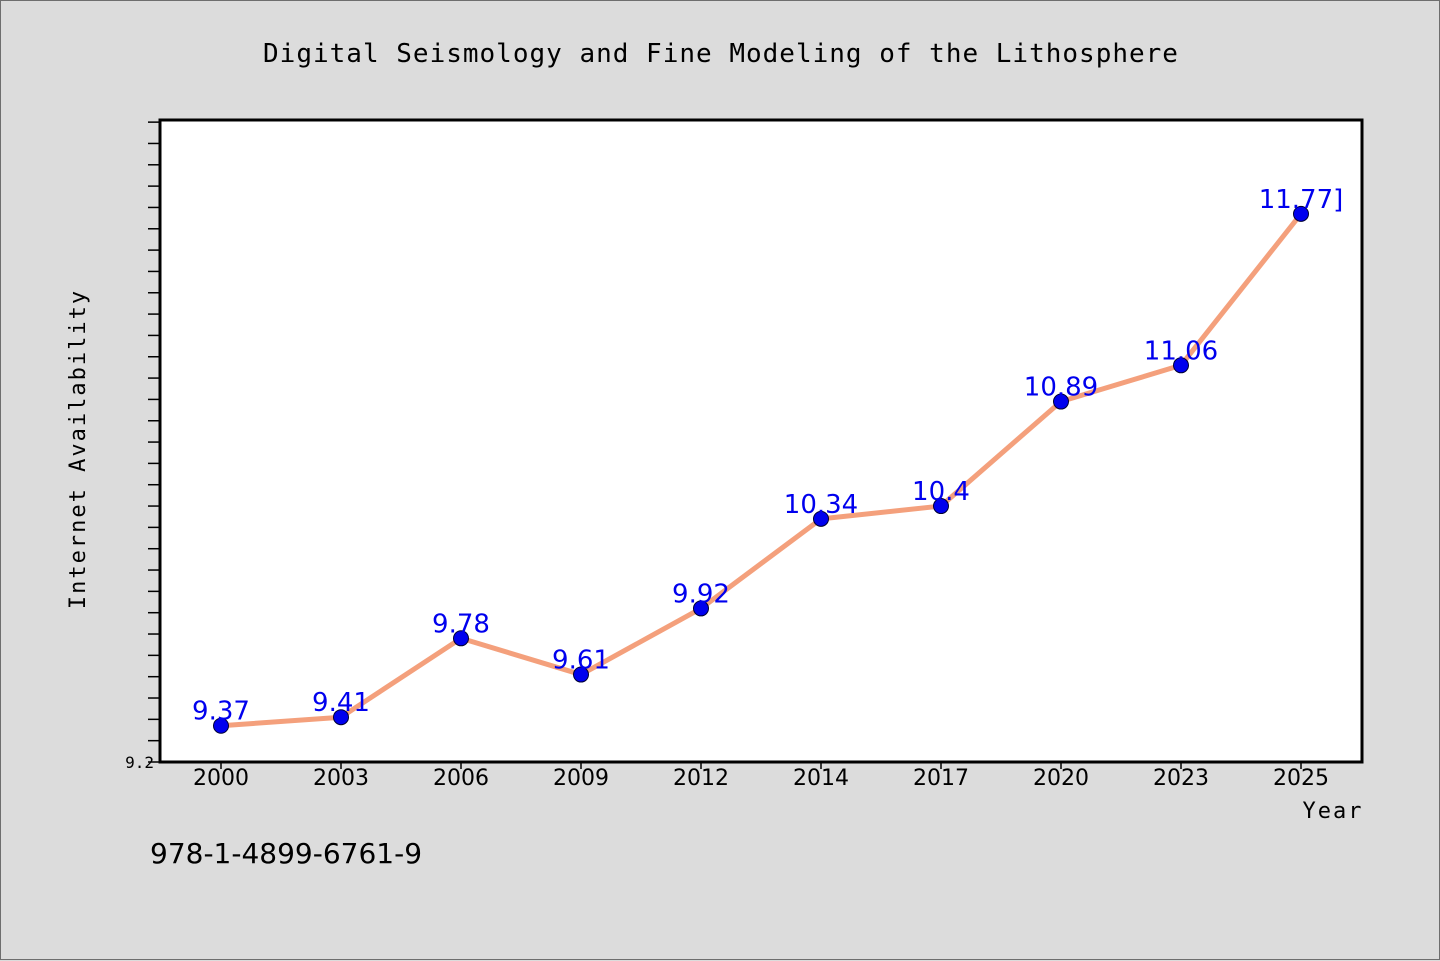  Describe the element at coordinates (221, 778) in the screenshot. I see `x-tick-label-2000: 2000` at that location.